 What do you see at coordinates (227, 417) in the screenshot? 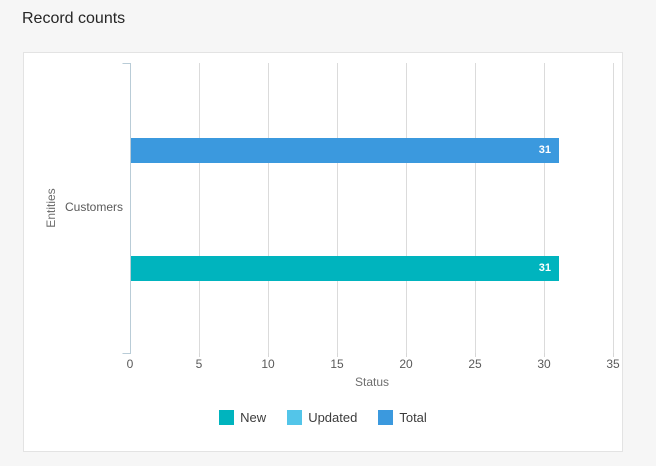
I see `legend-swatch-new` at bounding box center [227, 417].